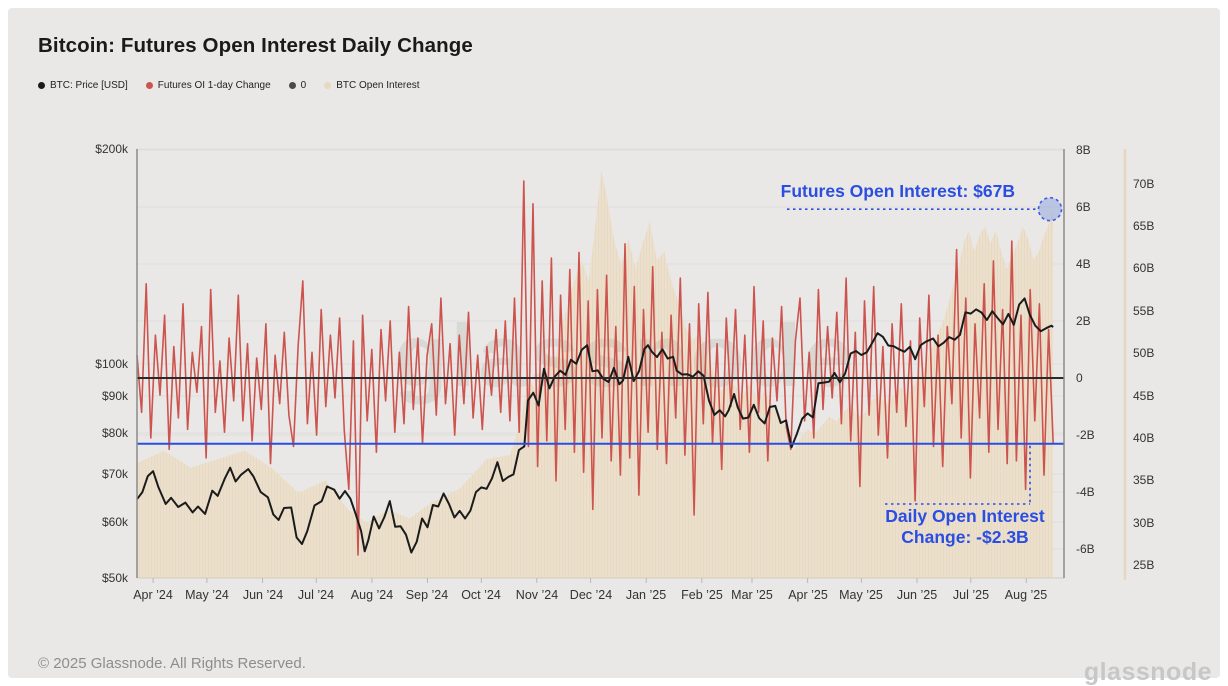 Image resolution: width=1228 pixels, height=686 pixels. Describe the element at coordinates (1144, 268) in the screenshot. I see `oi-tick-label: 60B` at that location.